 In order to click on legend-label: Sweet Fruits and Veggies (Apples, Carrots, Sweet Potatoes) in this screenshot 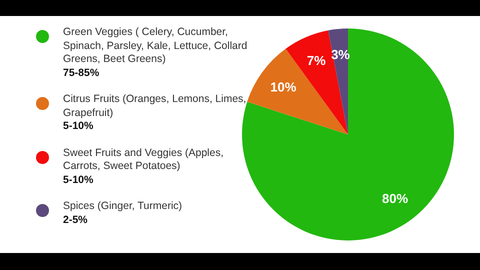, I will do `click(144, 160)`.